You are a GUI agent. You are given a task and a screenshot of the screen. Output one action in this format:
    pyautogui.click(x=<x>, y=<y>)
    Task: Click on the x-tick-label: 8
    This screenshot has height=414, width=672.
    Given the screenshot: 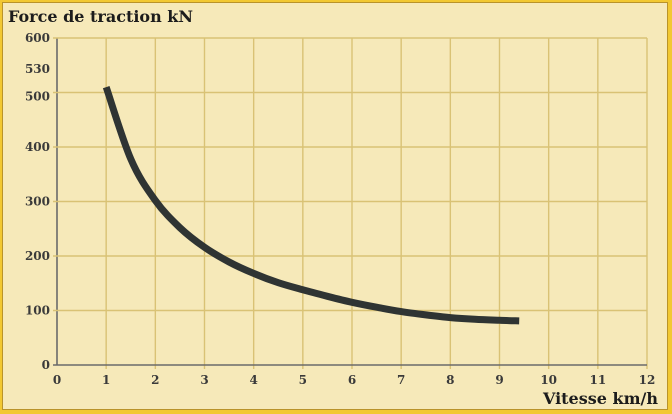 What is the action you would take?
    pyautogui.click(x=450, y=380)
    